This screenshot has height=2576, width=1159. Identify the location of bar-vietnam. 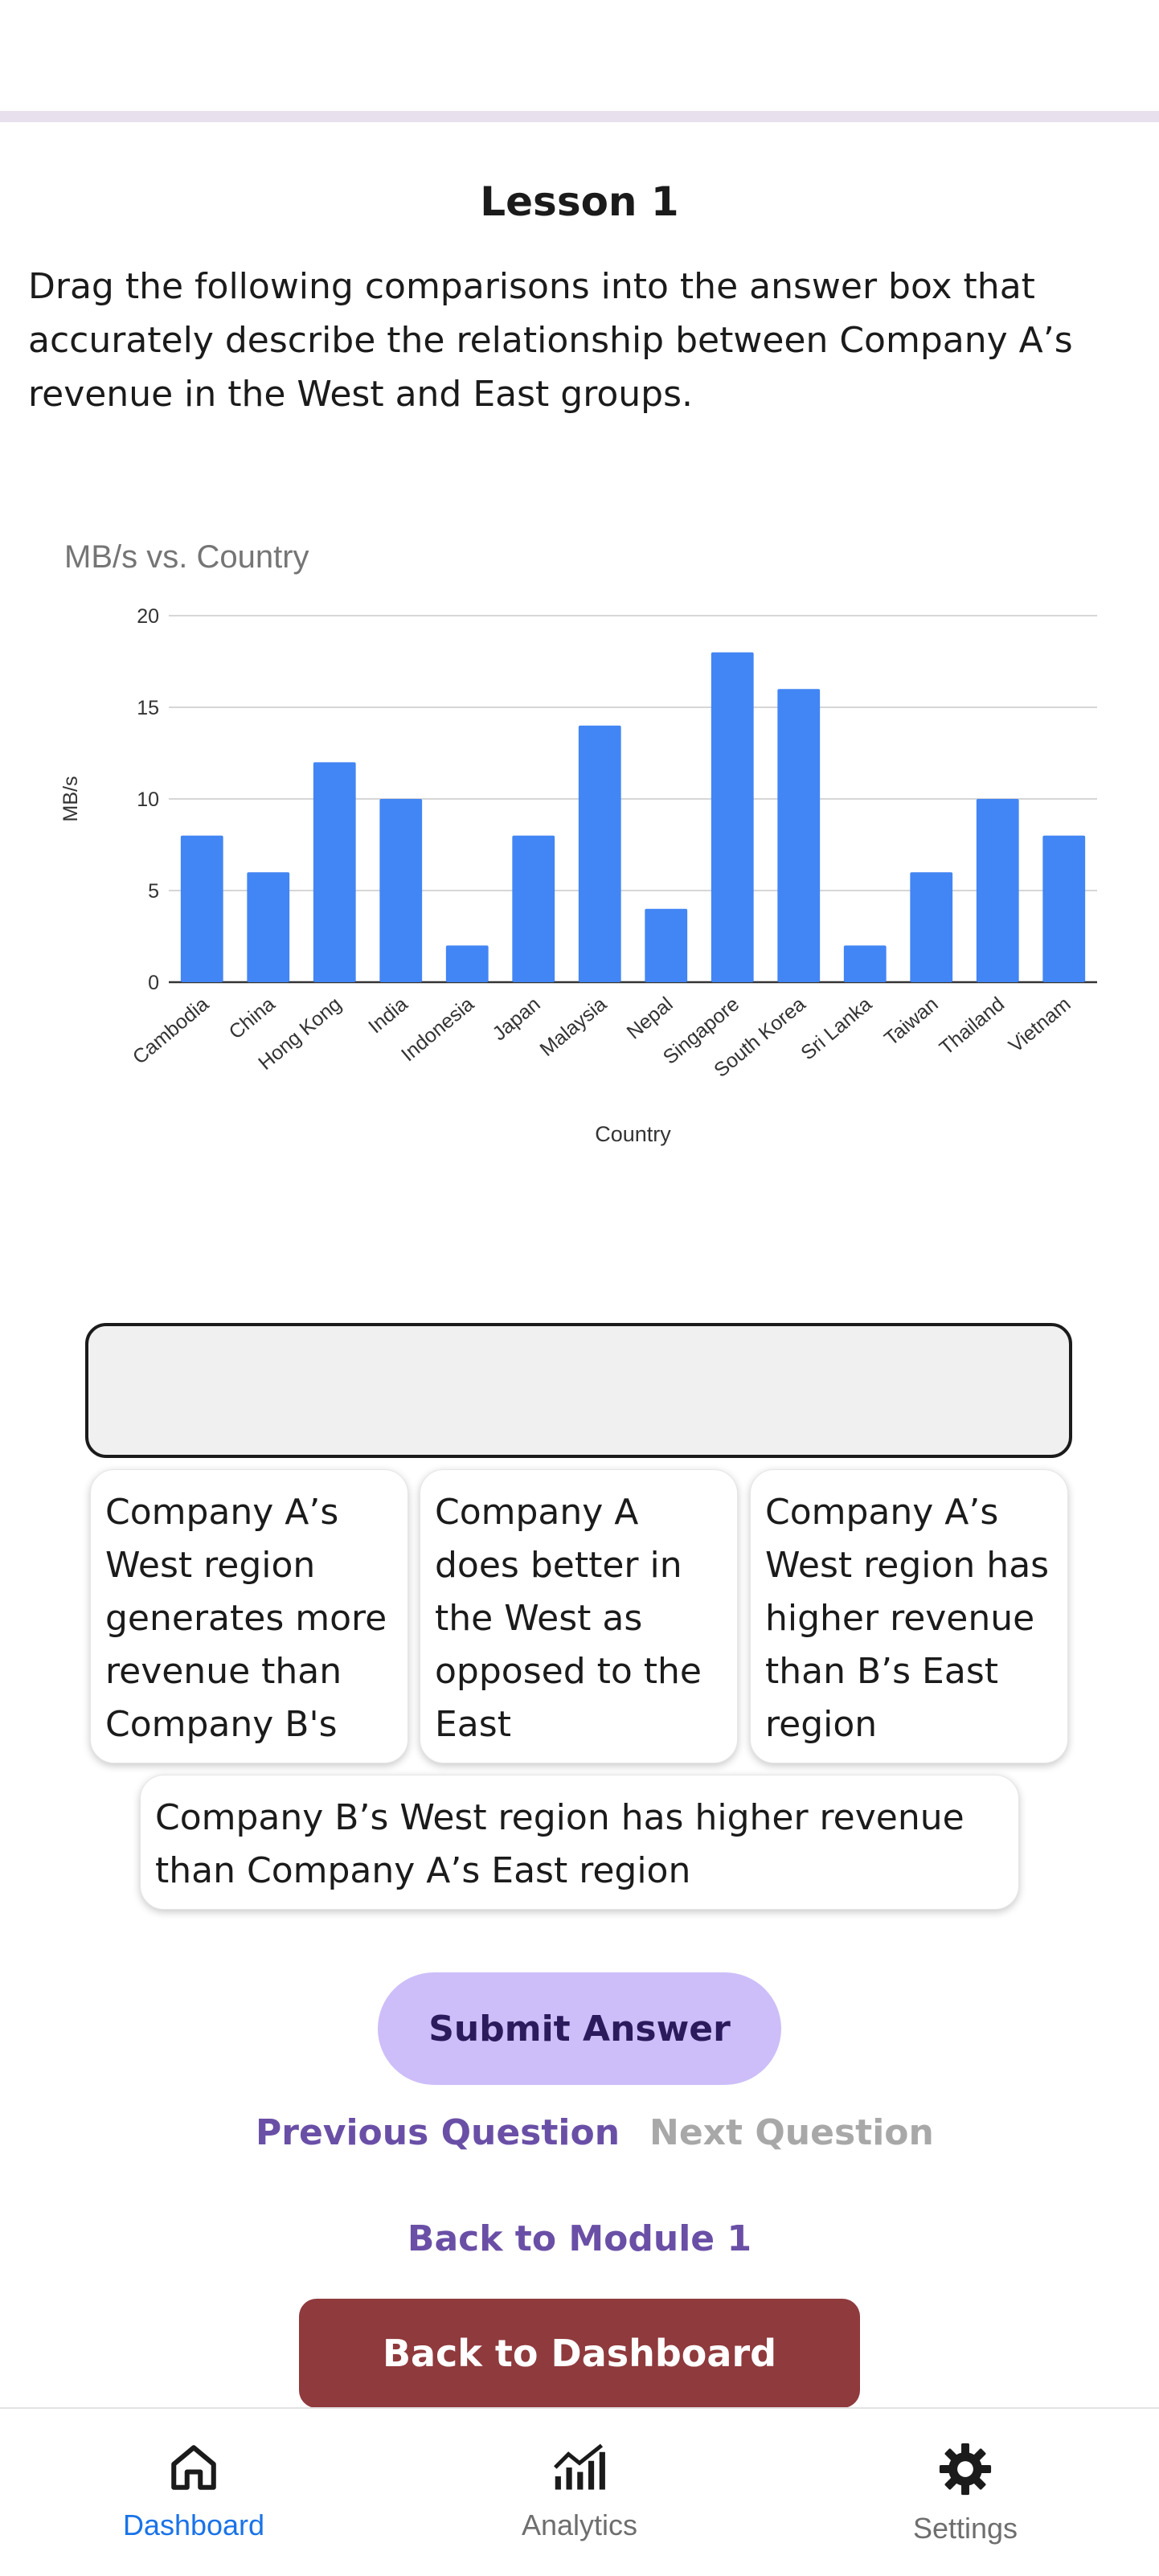
(1064, 908).